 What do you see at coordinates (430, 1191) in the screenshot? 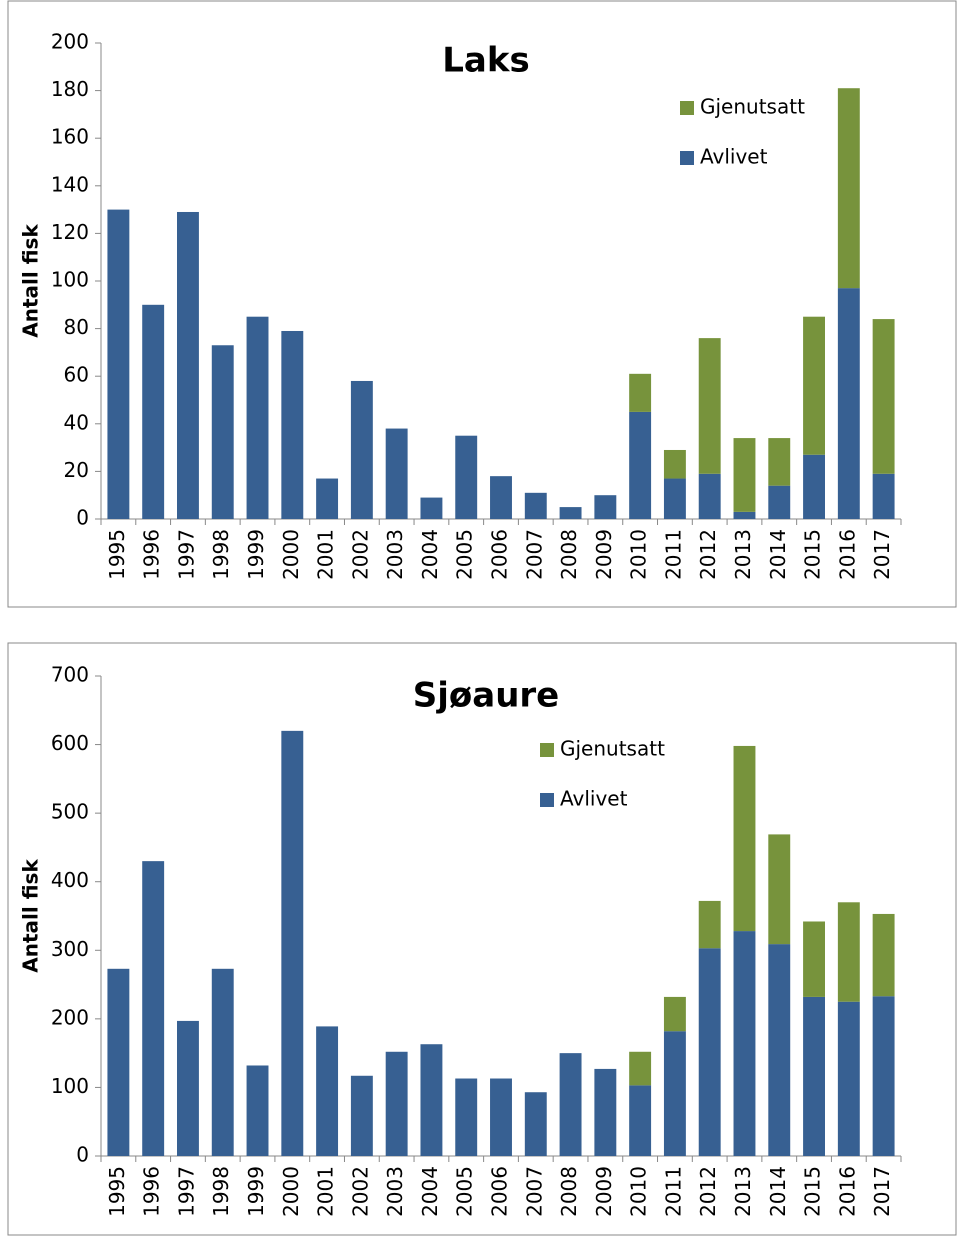
I see `x-tick-label: 2004` at bounding box center [430, 1191].